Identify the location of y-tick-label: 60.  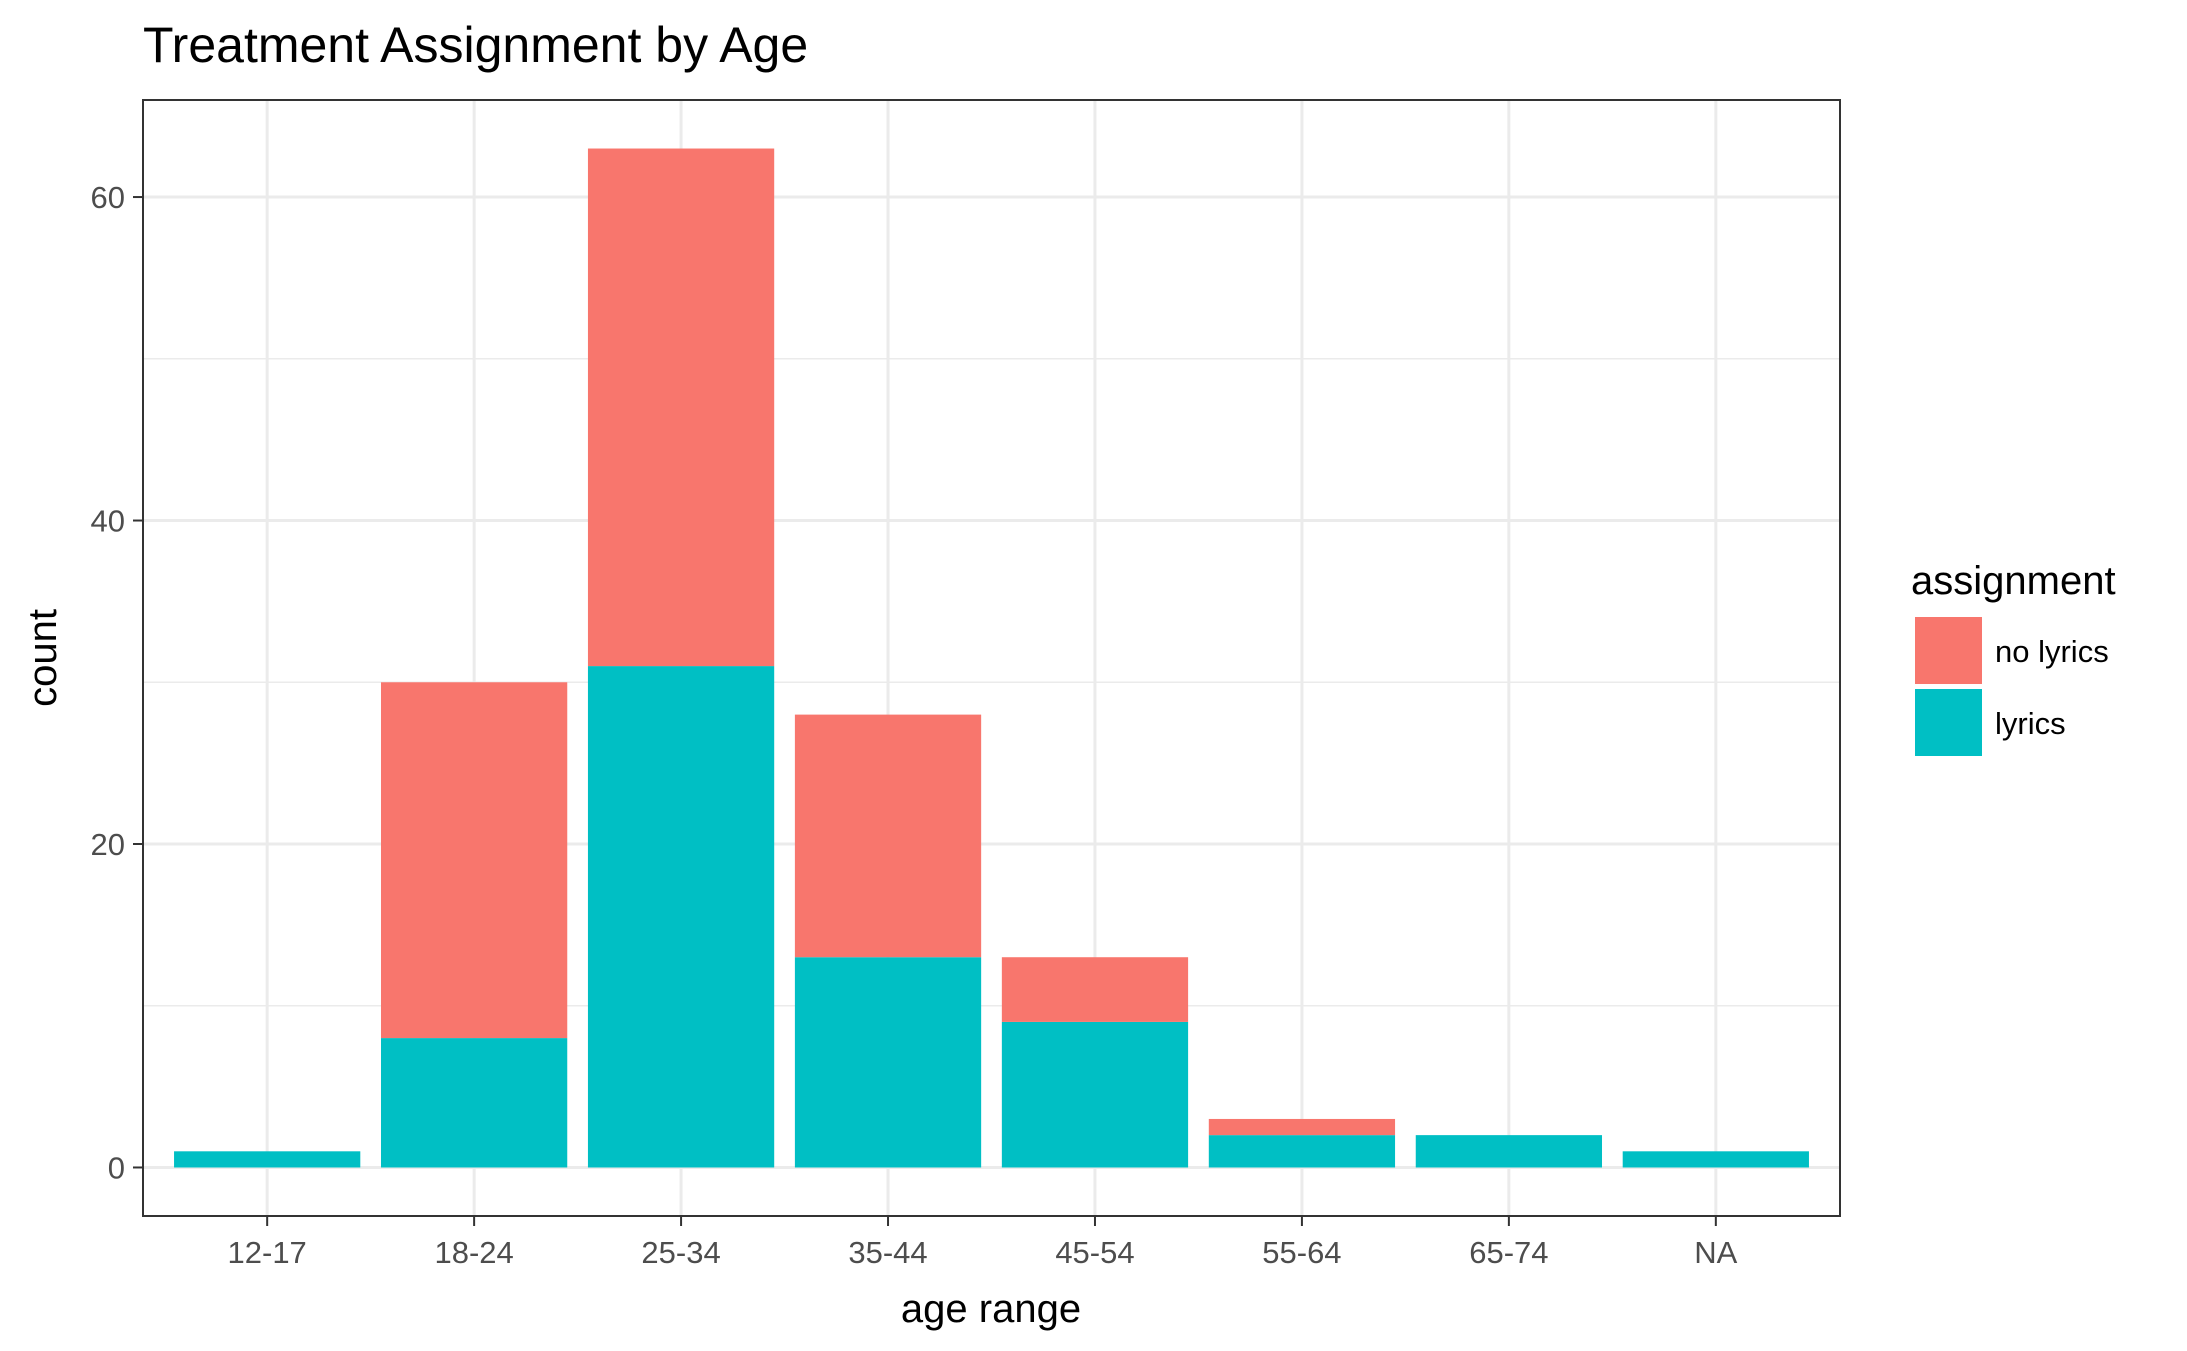
(108, 197).